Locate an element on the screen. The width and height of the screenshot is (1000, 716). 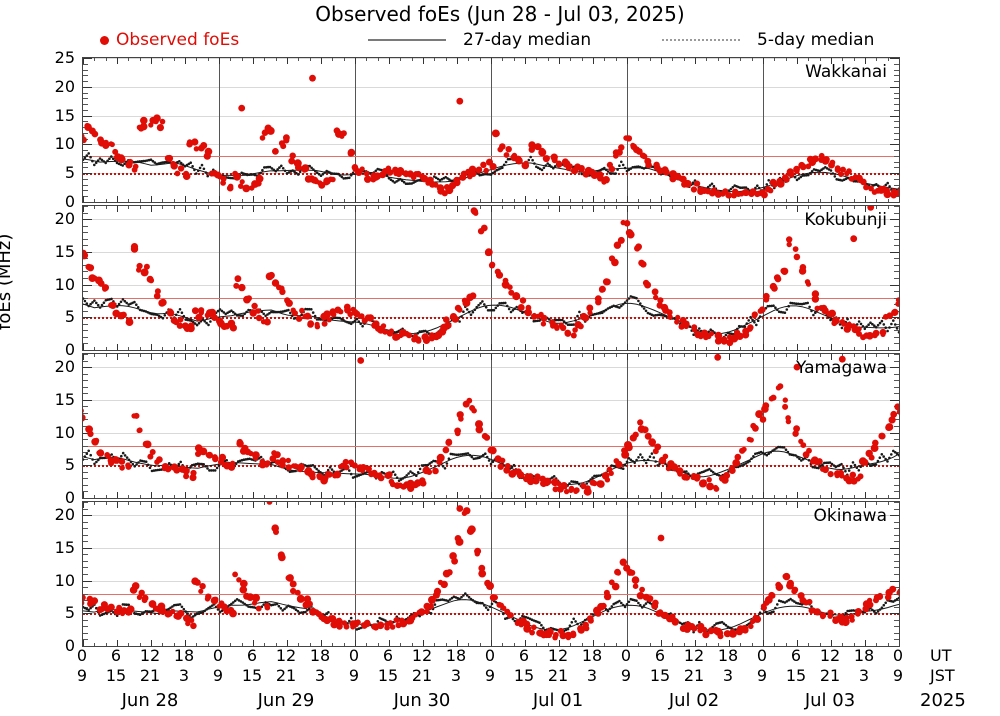
x-axis-day-label: Jun 29 is located at coordinates (286, 700).